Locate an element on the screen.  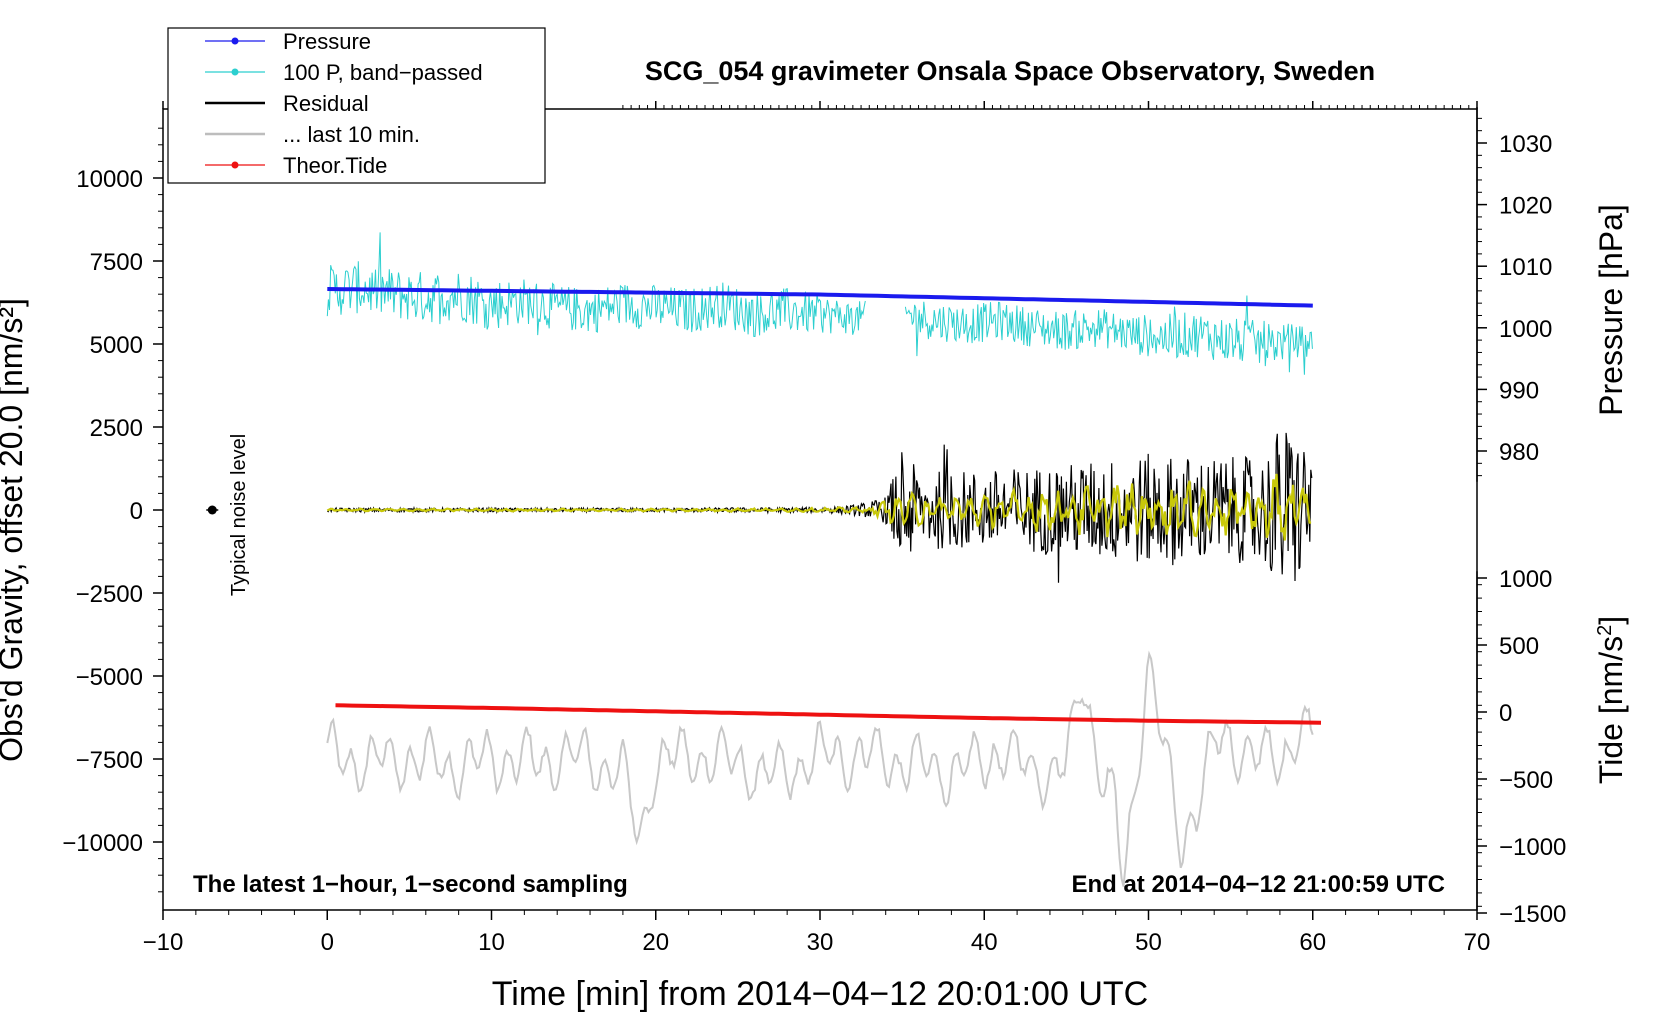
tide-label-sup: 2 is located at coordinates (1605, 630).